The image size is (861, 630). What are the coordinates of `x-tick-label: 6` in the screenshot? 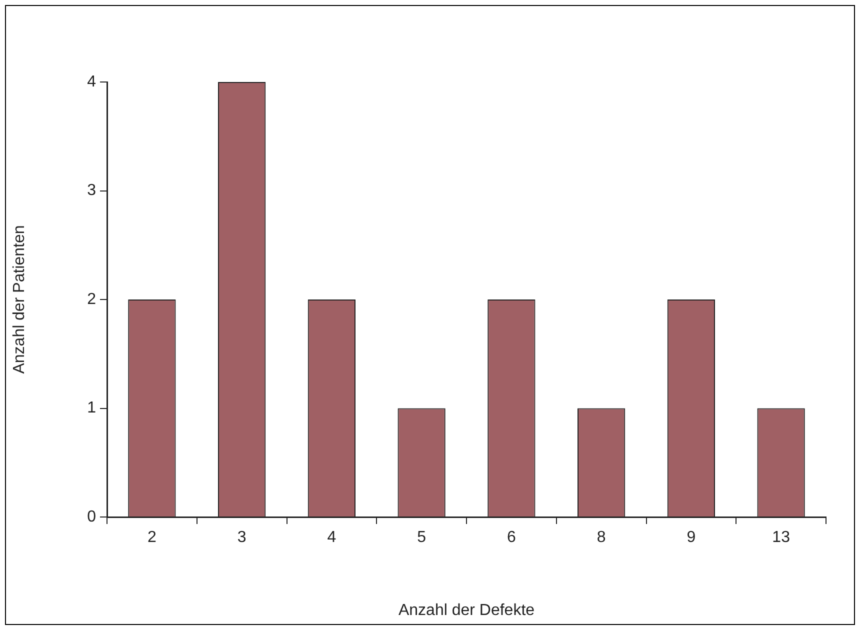 It's located at (511, 537).